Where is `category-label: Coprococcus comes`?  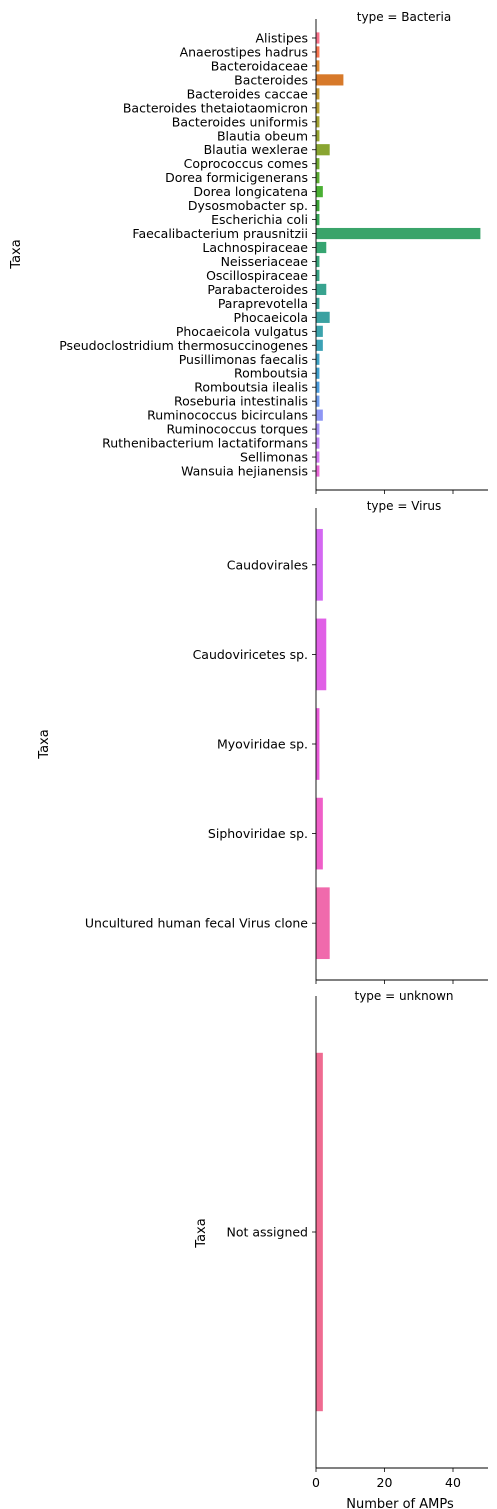 category-label: Coprococcus comes is located at coordinates (246, 163).